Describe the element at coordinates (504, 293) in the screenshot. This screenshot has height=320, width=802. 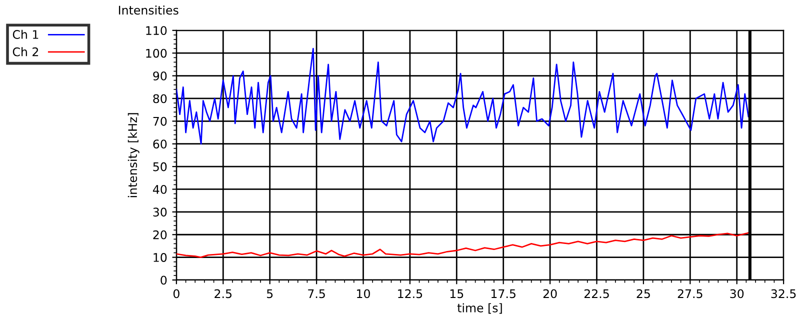
I see `x-tick-label: 17.5` at that location.